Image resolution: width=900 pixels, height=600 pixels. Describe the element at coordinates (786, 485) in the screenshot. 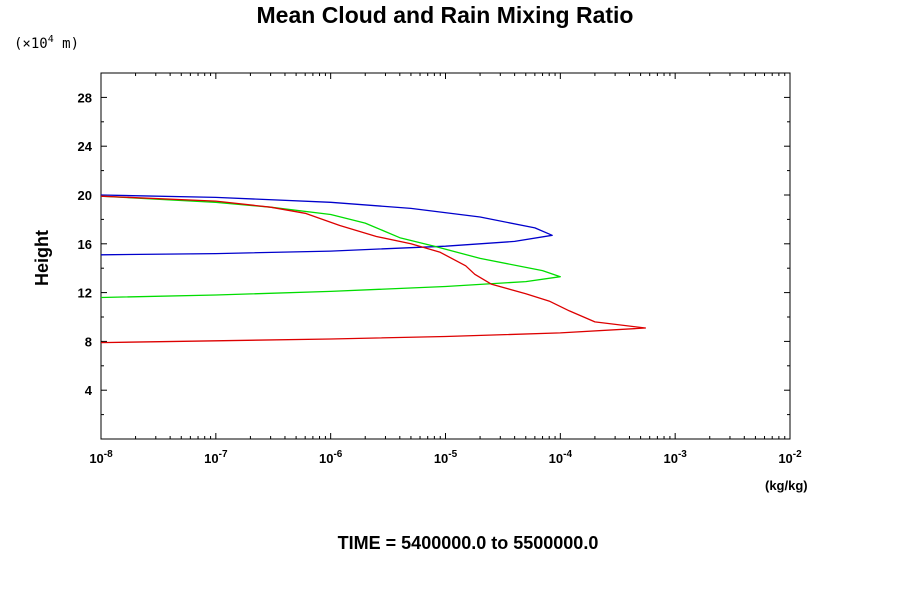

I see `x-axis-unit-label: (kg/kg)` at that location.